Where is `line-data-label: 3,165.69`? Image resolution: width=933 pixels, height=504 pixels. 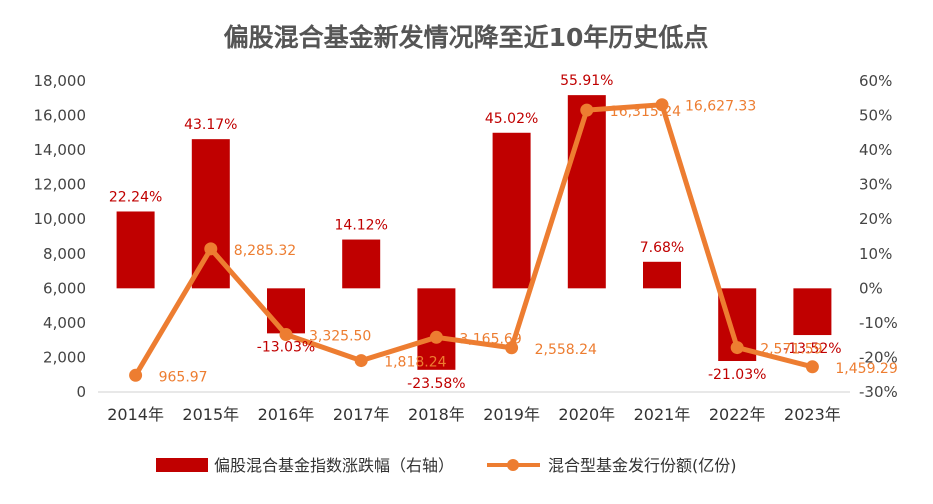 line-data-label: 3,165.69 is located at coordinates (490, 339).